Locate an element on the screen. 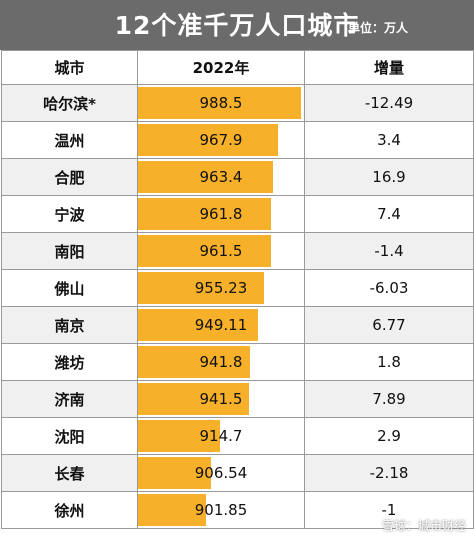  table-row: 佛山 955.23 -6.03 is located at coordinates (237, 288).